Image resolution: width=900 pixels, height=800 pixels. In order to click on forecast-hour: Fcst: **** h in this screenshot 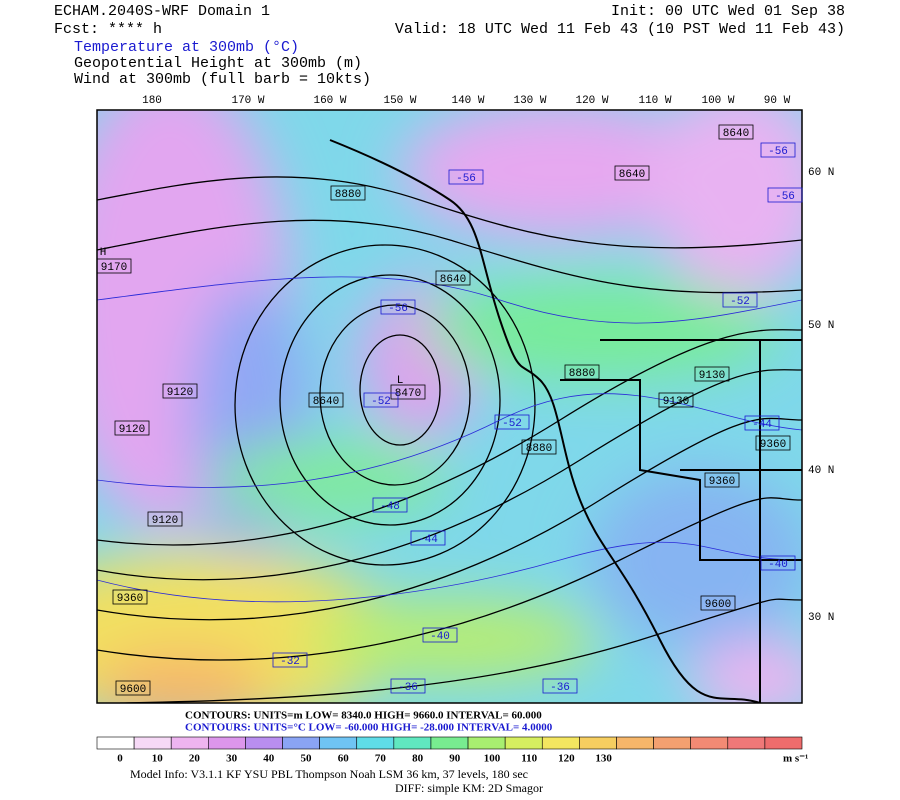, I will do `click(108, 29)`.